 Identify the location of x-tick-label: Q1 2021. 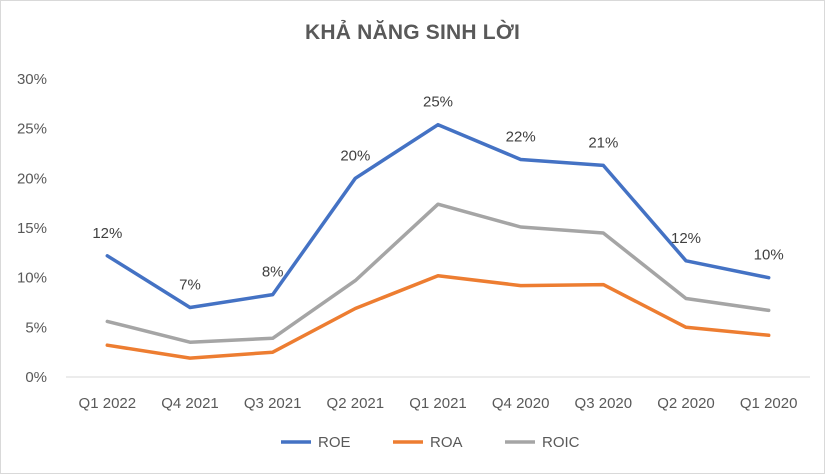
(438, 403).